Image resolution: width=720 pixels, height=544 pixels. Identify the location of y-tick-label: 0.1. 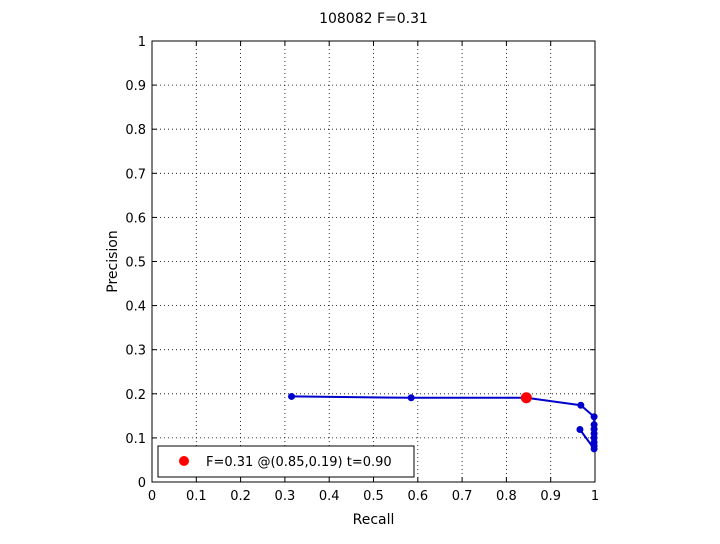
(135, 439).